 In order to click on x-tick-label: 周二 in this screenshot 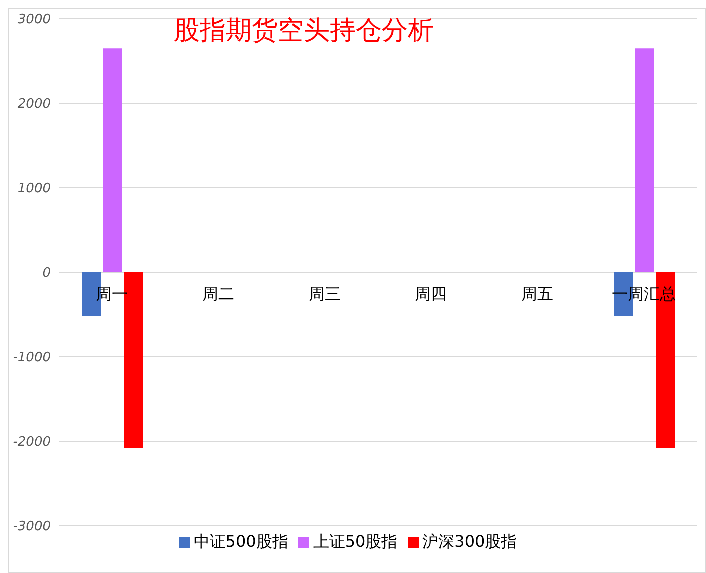, I will do `click(218, 294)`.